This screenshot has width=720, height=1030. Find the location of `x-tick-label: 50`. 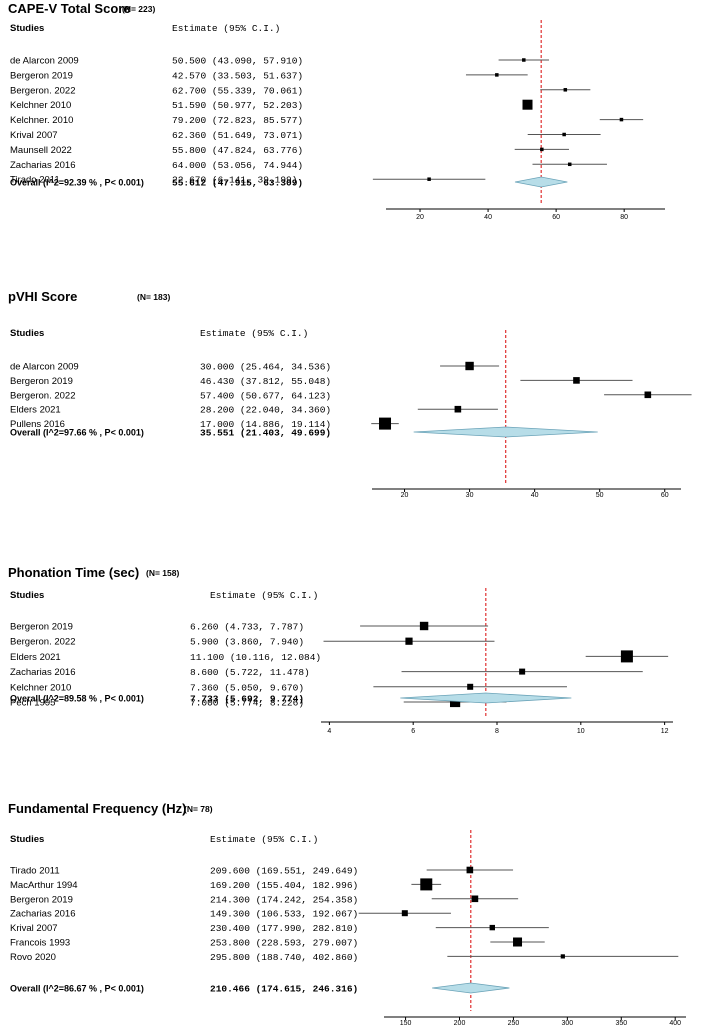

x-tick-label: 50 is located at coordinates (600, 495).